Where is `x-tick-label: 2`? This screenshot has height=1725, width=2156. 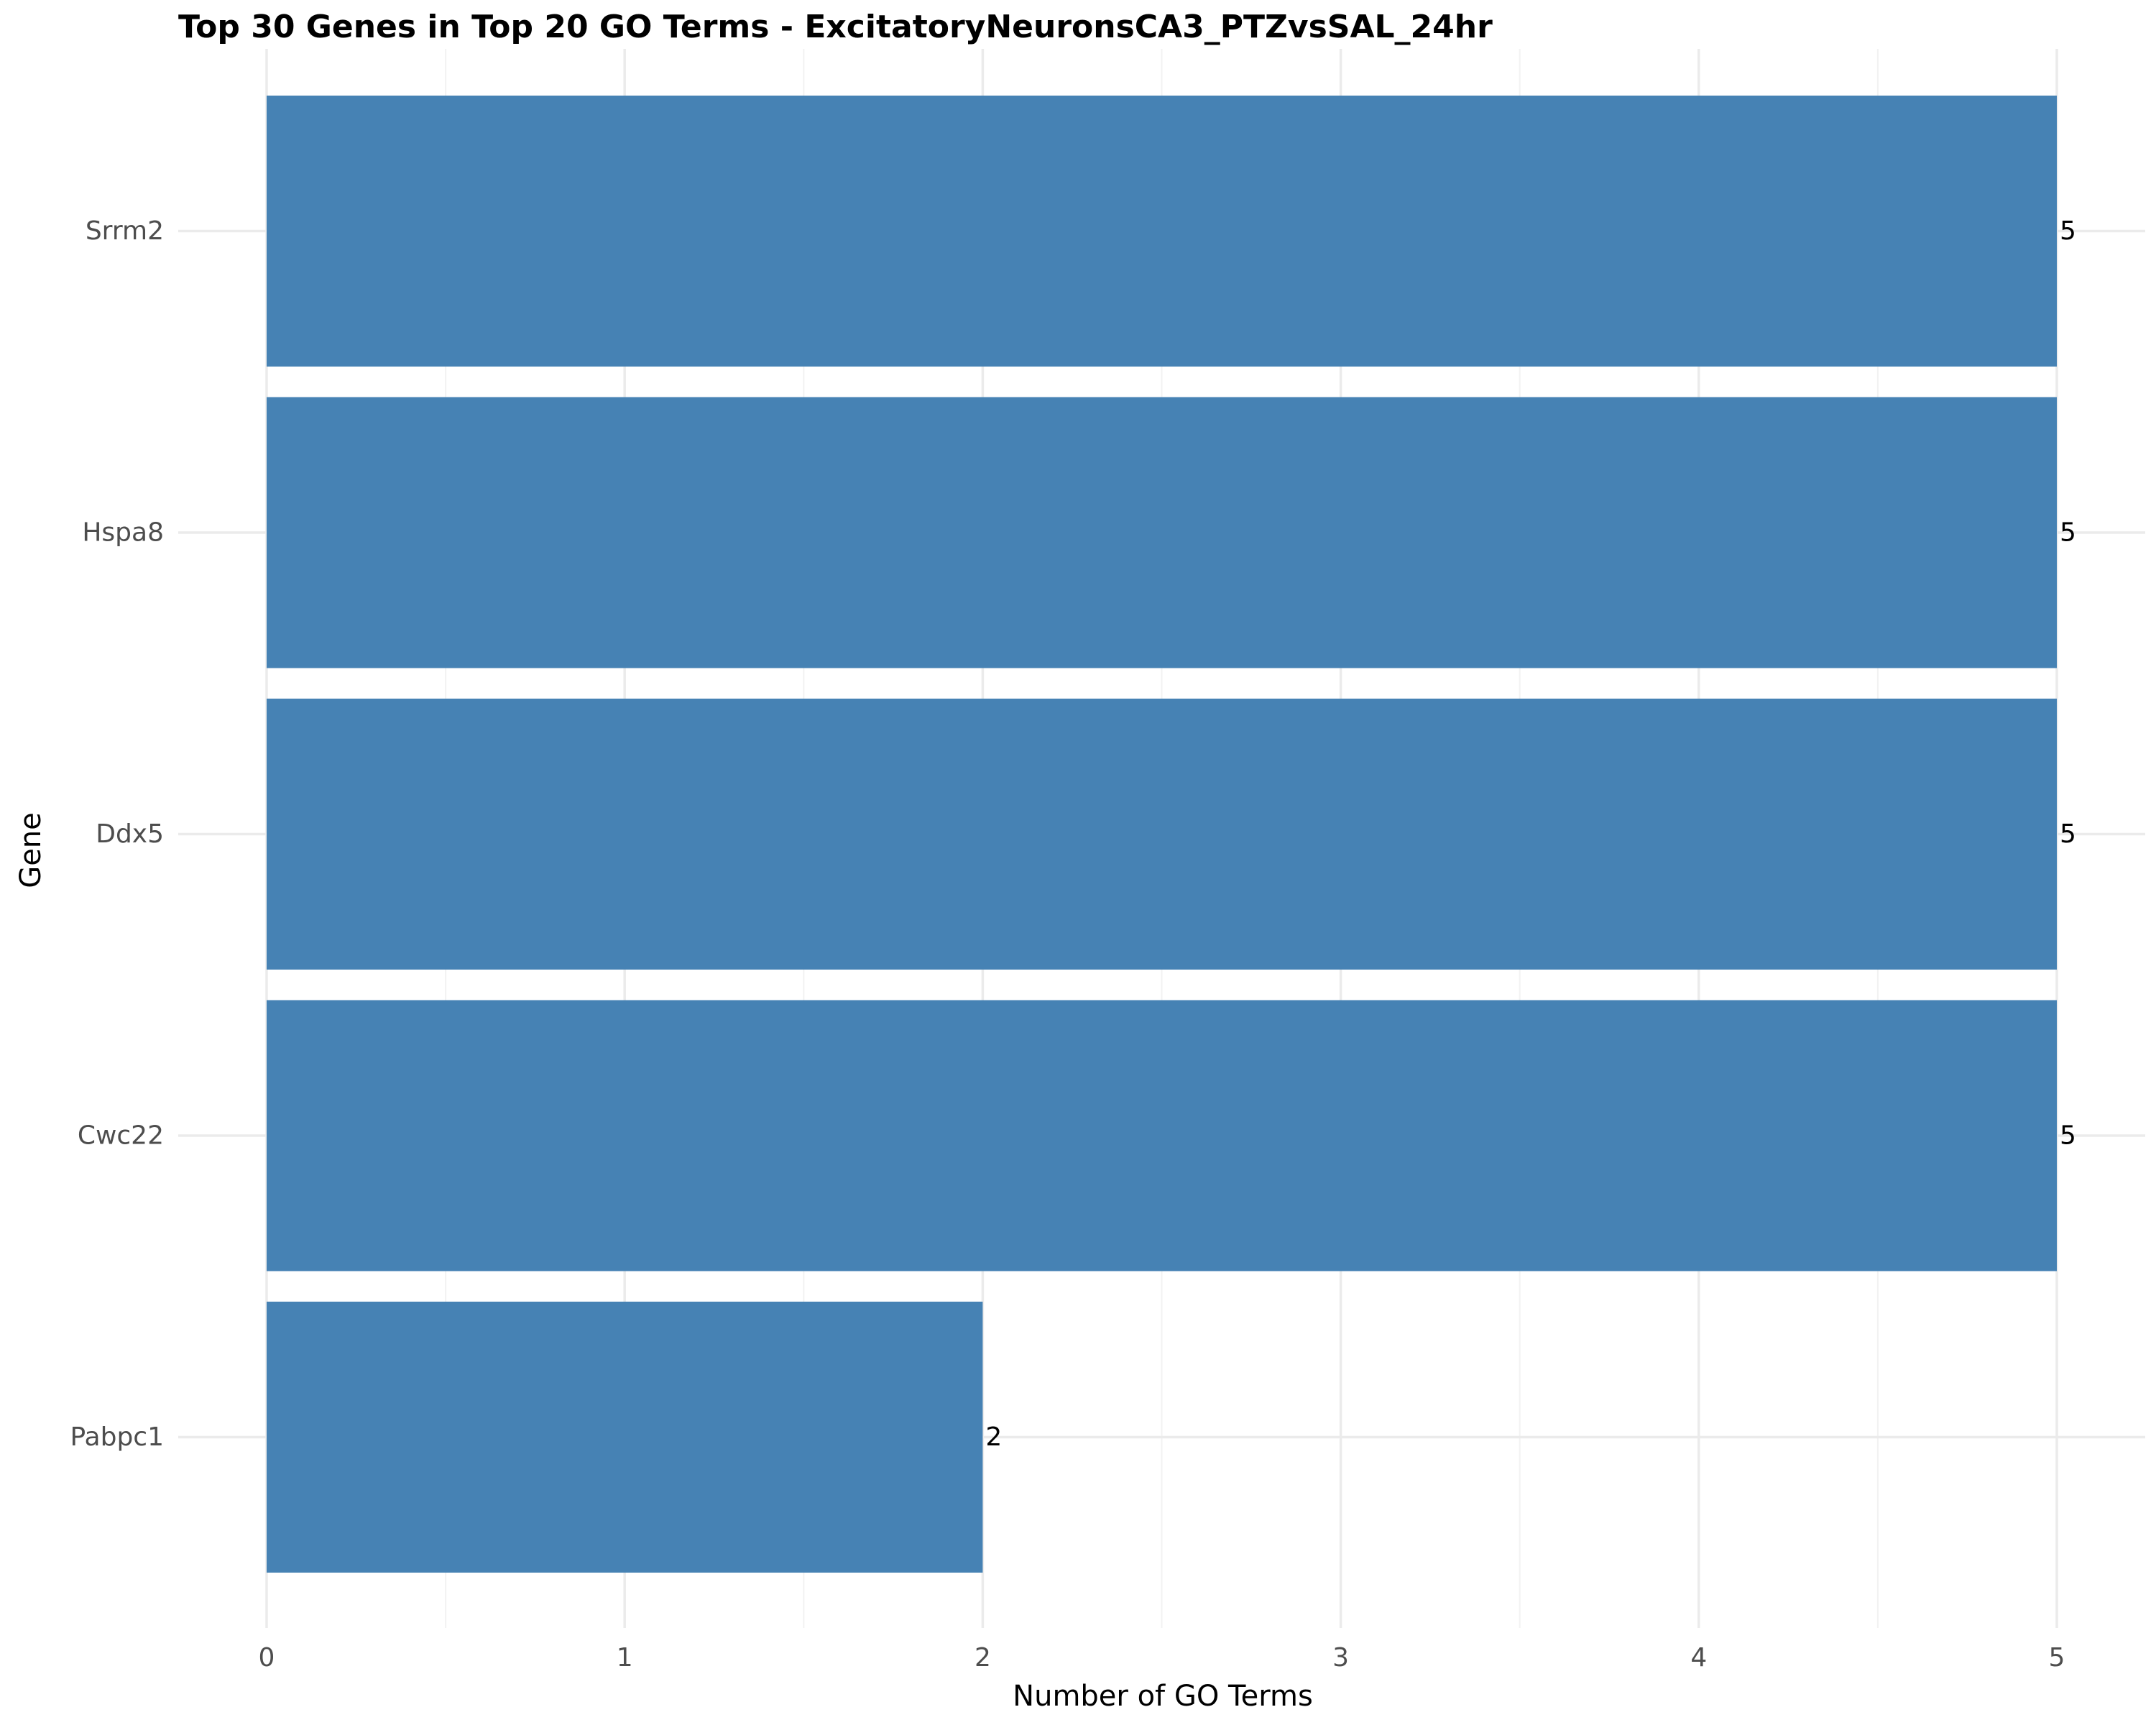
x-tick-label: 2 is located at coordinates (983, 1658).